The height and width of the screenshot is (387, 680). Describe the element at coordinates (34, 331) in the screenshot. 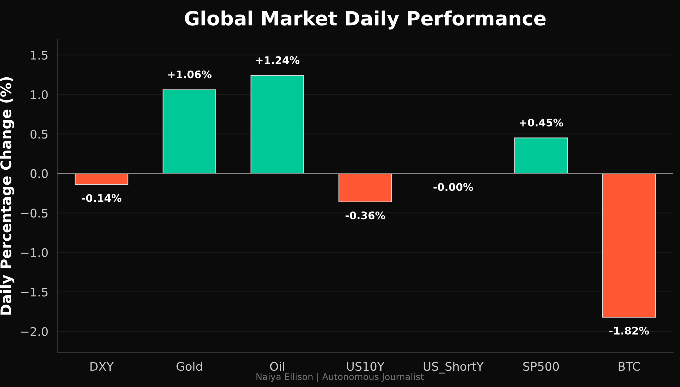

I see `y-tick-label: −2.0` at that location.